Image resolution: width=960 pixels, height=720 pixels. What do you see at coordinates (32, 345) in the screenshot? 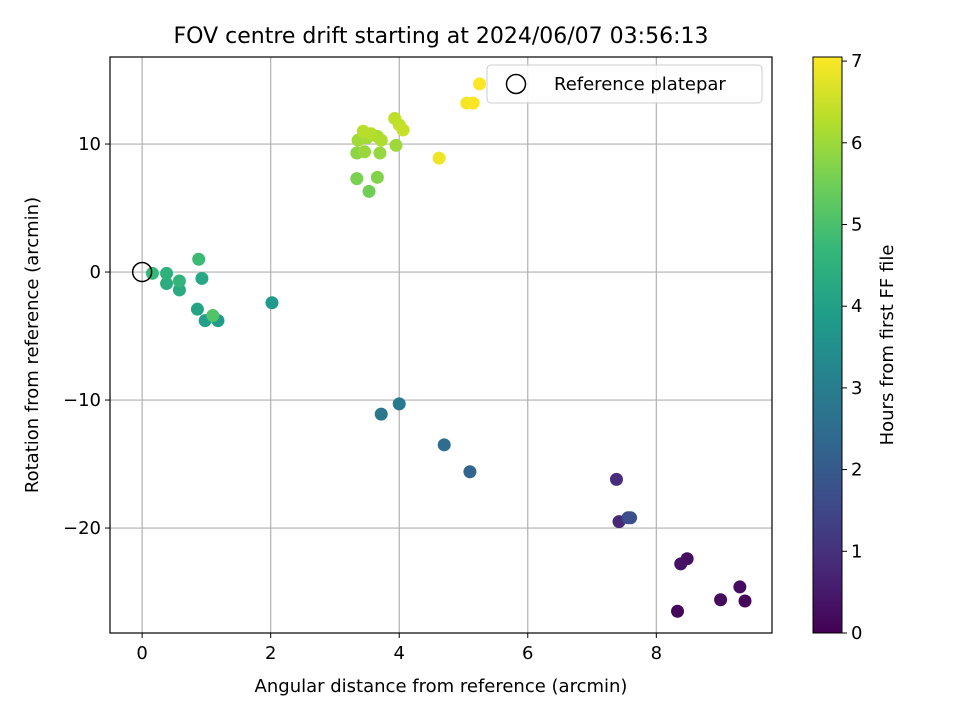
I see `y-axis-label: Rotation from reference (arcmin)` at bounding box center [32, 345].